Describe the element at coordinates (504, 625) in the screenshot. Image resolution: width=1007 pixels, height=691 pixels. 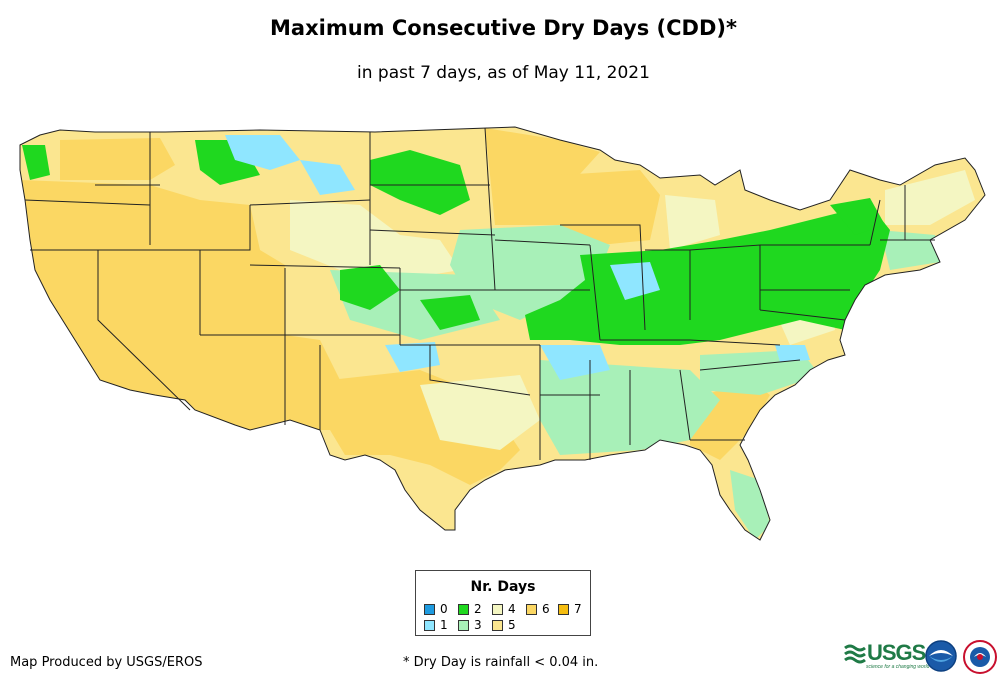
I see `legend-item-5: 5` at that location.